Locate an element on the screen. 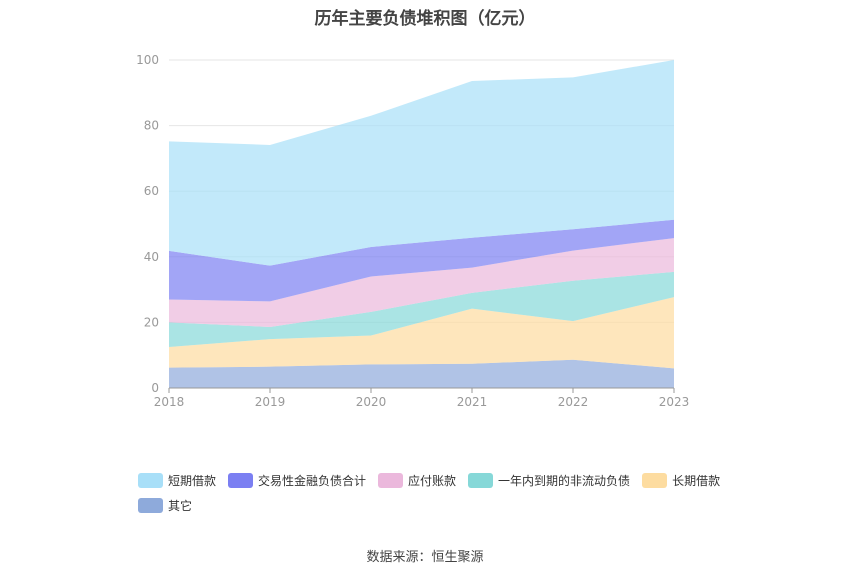  legend-item: 其它 is located at coordinates (165, 505).